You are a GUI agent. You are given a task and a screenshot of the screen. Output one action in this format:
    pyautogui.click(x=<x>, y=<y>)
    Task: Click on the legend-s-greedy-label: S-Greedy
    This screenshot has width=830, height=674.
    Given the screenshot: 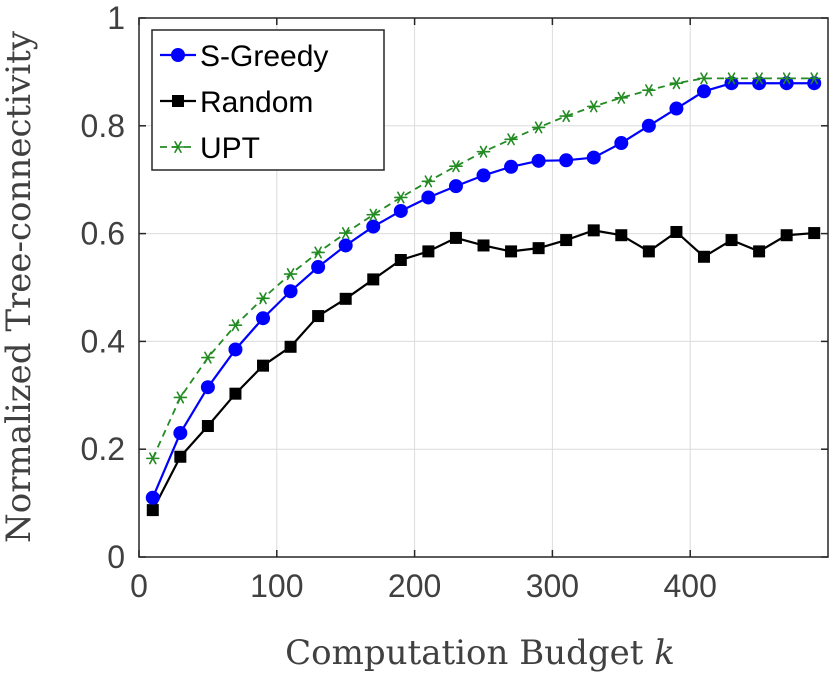 What is the action you would take?
    pyautogui.click(x=264, y=56)
    